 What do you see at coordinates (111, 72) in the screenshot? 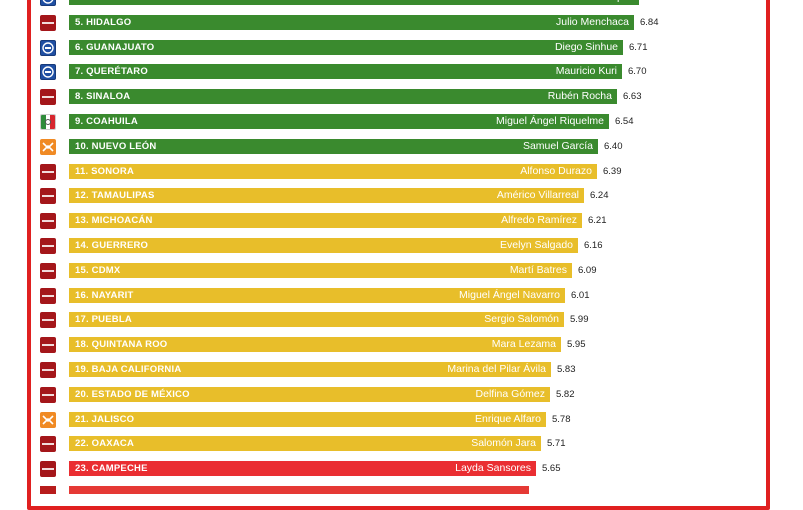
I see `state-label: 7. QUERÉTARO` at bounding box center [111, 72].